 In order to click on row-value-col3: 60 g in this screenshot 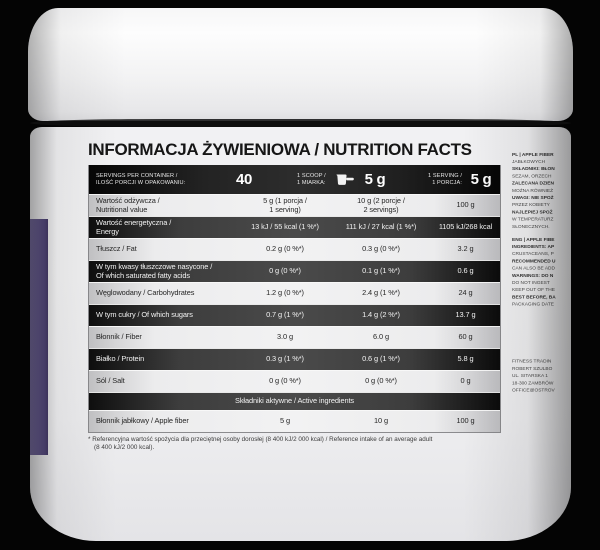, I will do `click(465, 337)`.